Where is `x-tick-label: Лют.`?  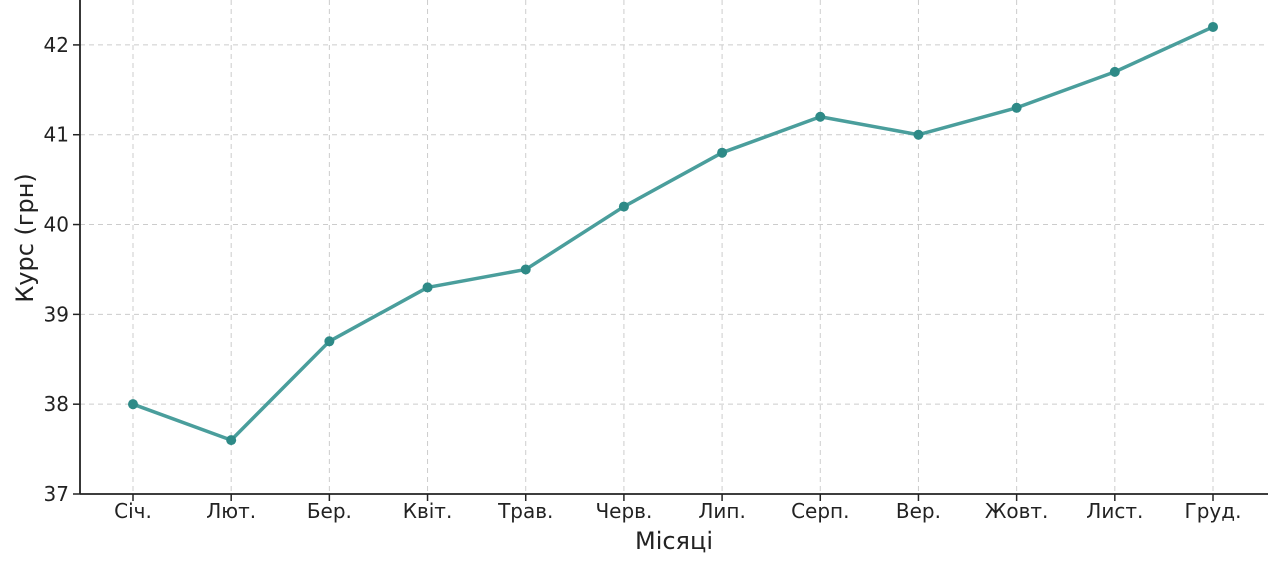 x-tick-label: Лют. is located at coordinates (231, 511).